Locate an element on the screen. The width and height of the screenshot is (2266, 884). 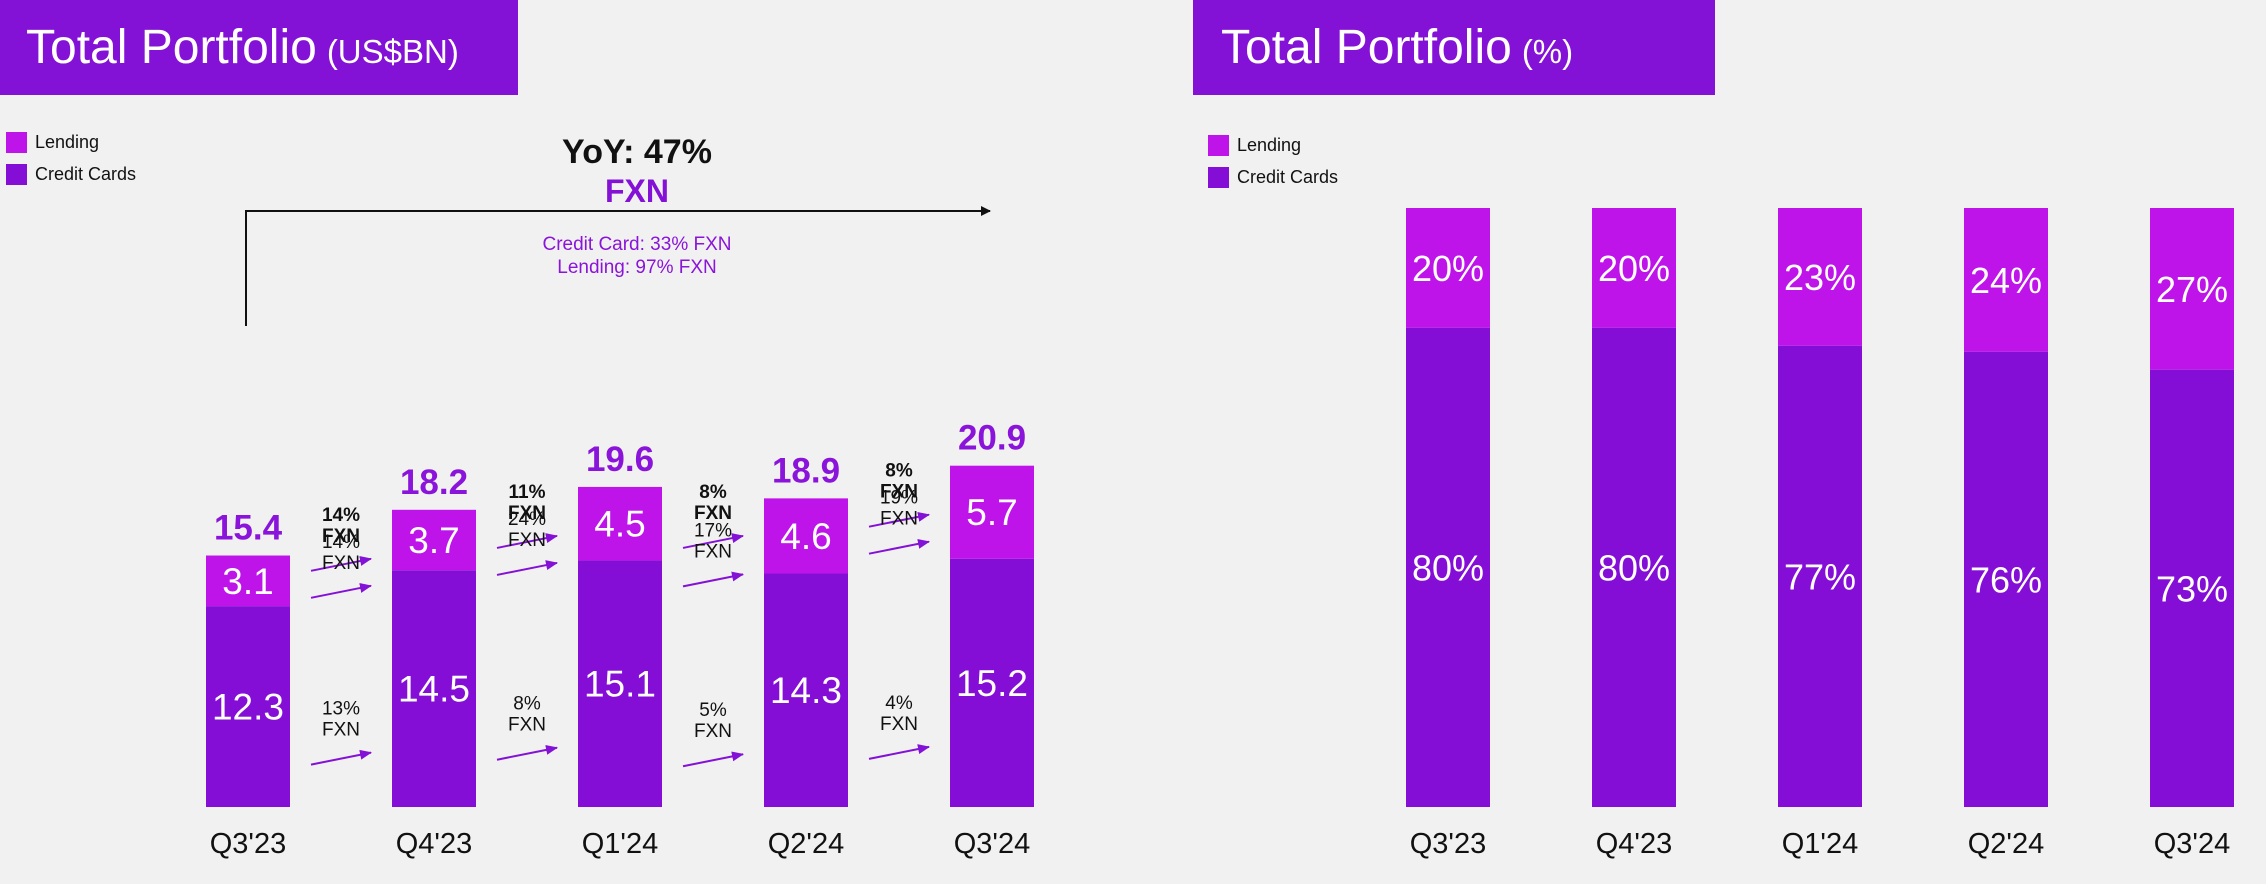
value-label-credit-cards-pct: 76% is located at coordinates (2006, 579).